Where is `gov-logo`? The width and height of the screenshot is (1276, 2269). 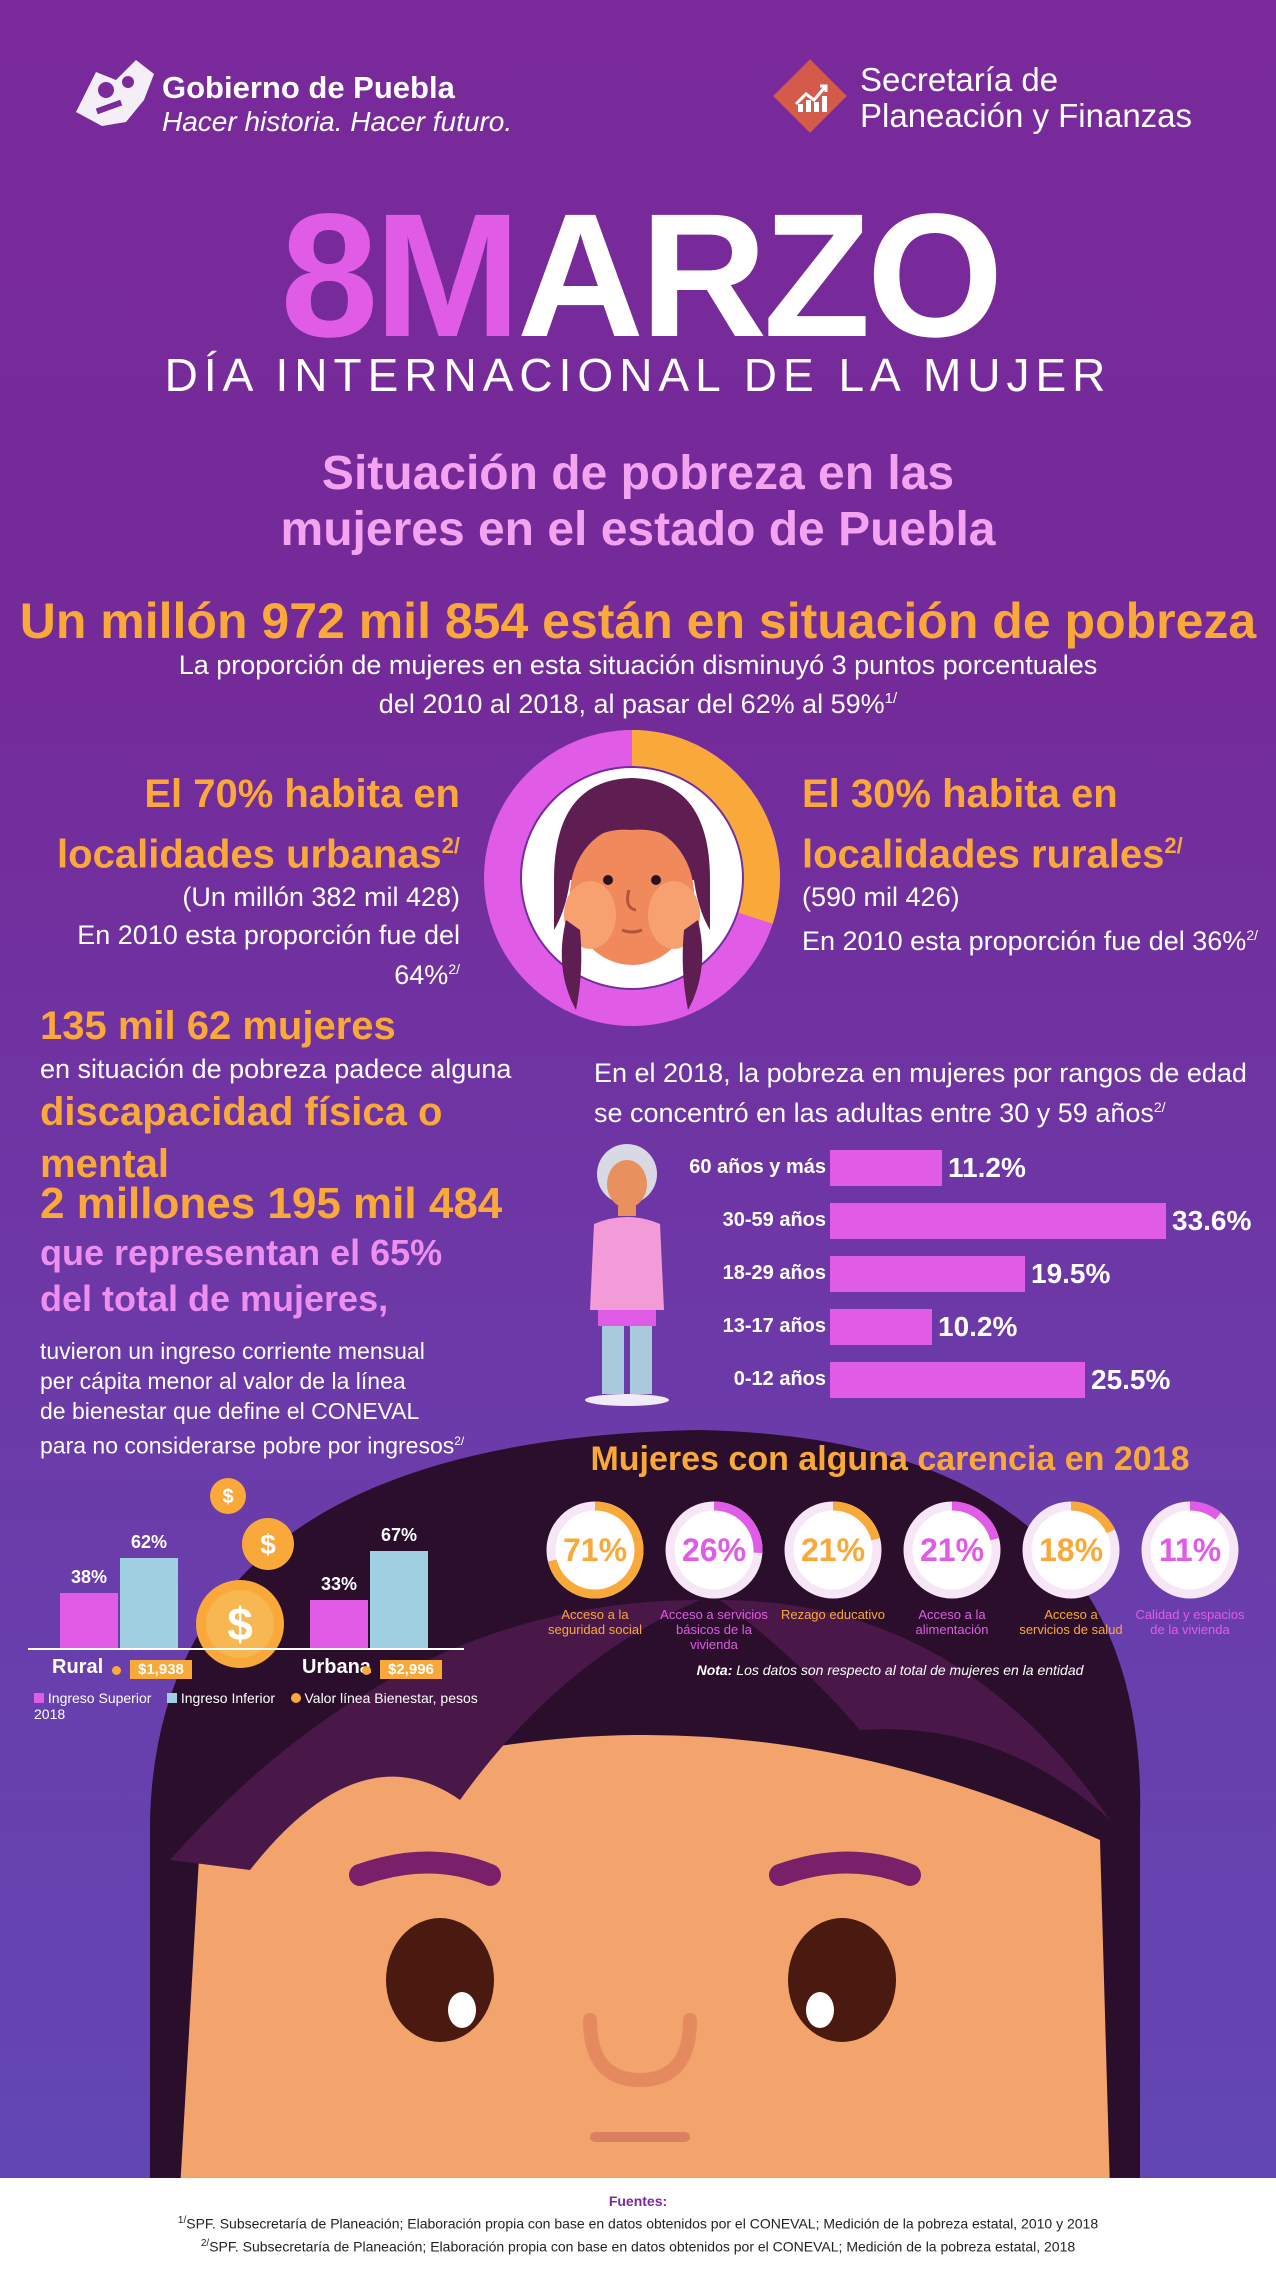
gov-logo is located at coordinates (114, 94).